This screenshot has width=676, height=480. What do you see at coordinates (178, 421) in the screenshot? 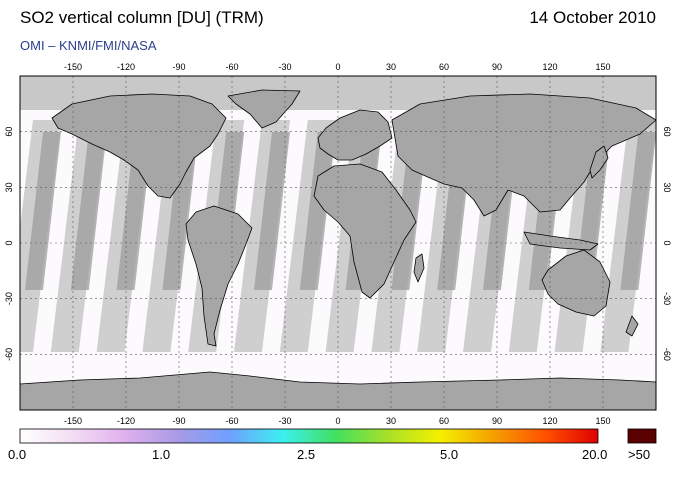
I see `lon-tick-label-bottom: -90` at bounding box center [178, 421].